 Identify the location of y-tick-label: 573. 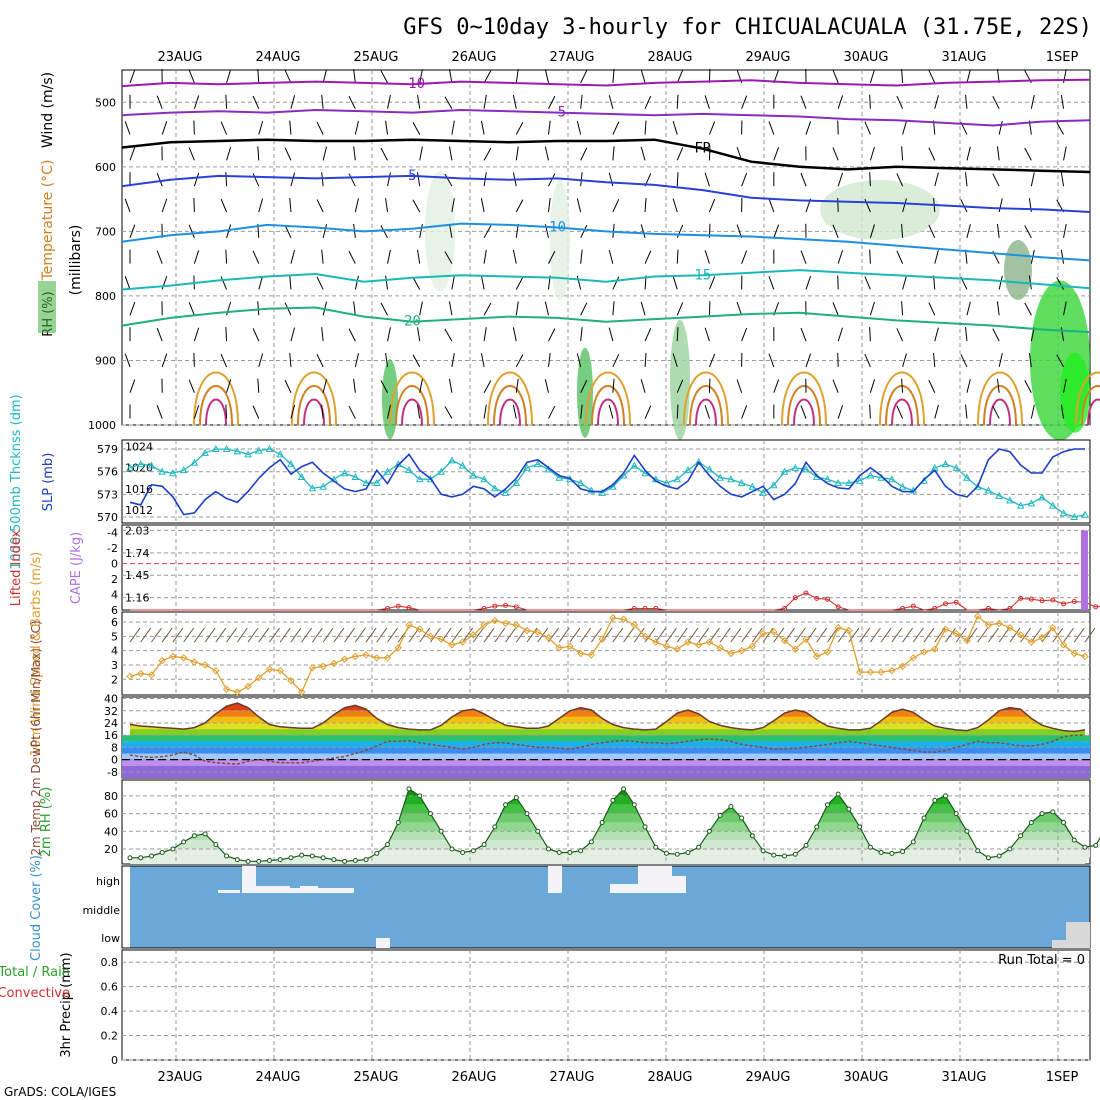
(107, 494).